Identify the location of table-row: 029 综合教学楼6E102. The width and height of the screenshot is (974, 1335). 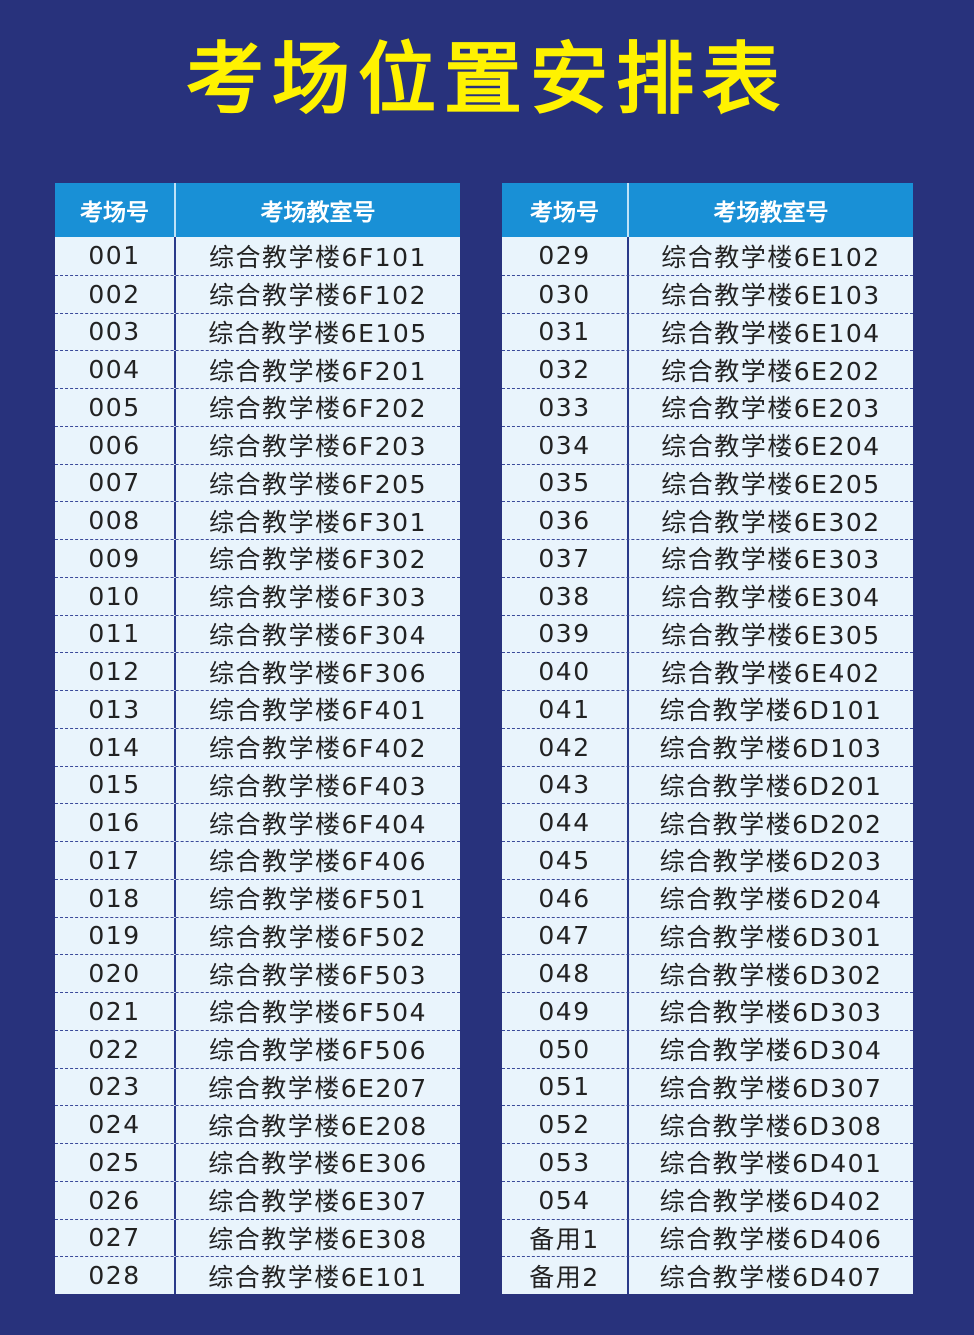
(707, 256).